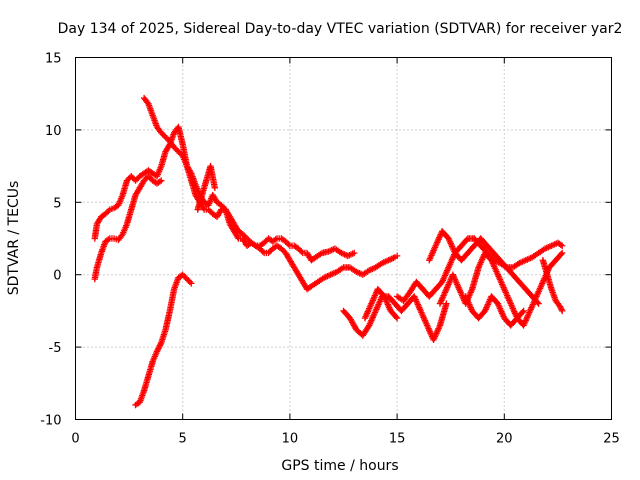 This screenshot has width=640, height=480. I want to click on x-tick-label: 10, so click(290, 439).